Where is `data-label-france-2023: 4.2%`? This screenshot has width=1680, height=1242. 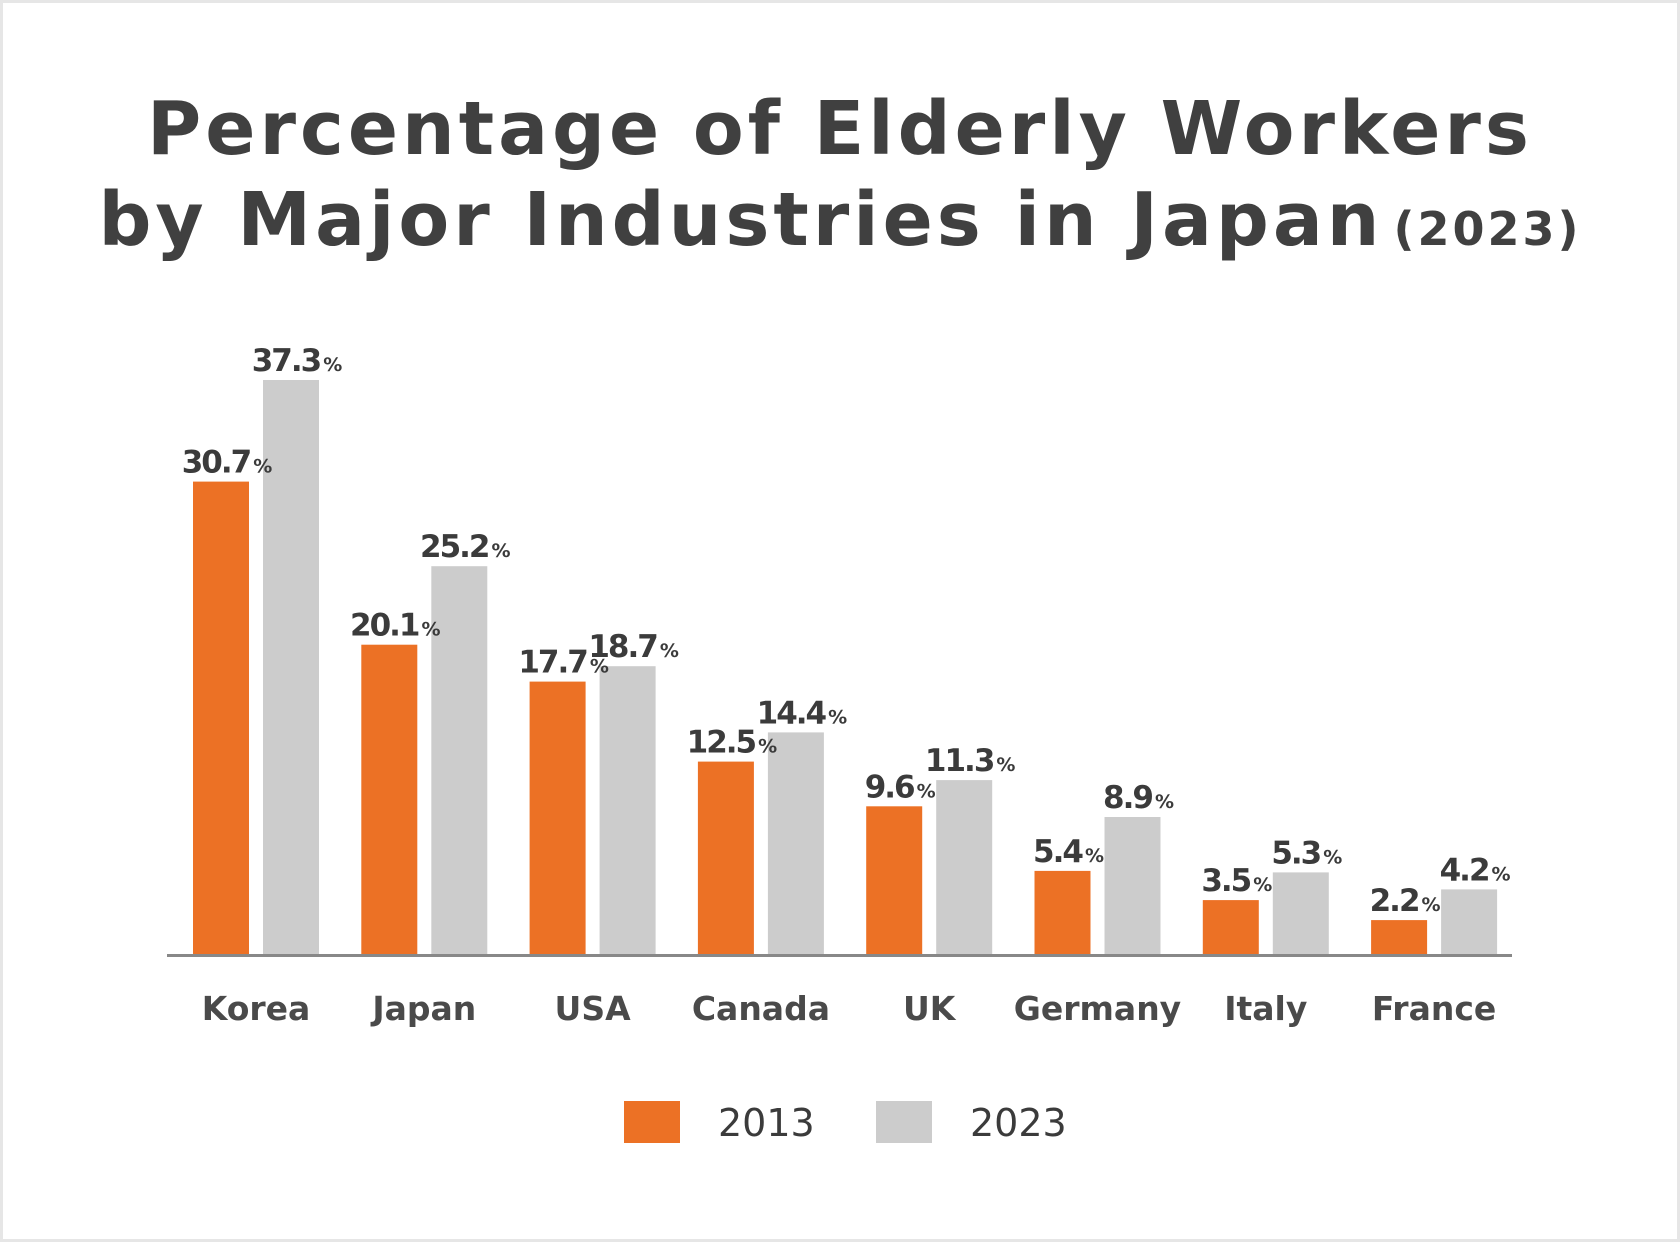 data-label-france-2023: 4.2% is located at coordinates (1475, 870).